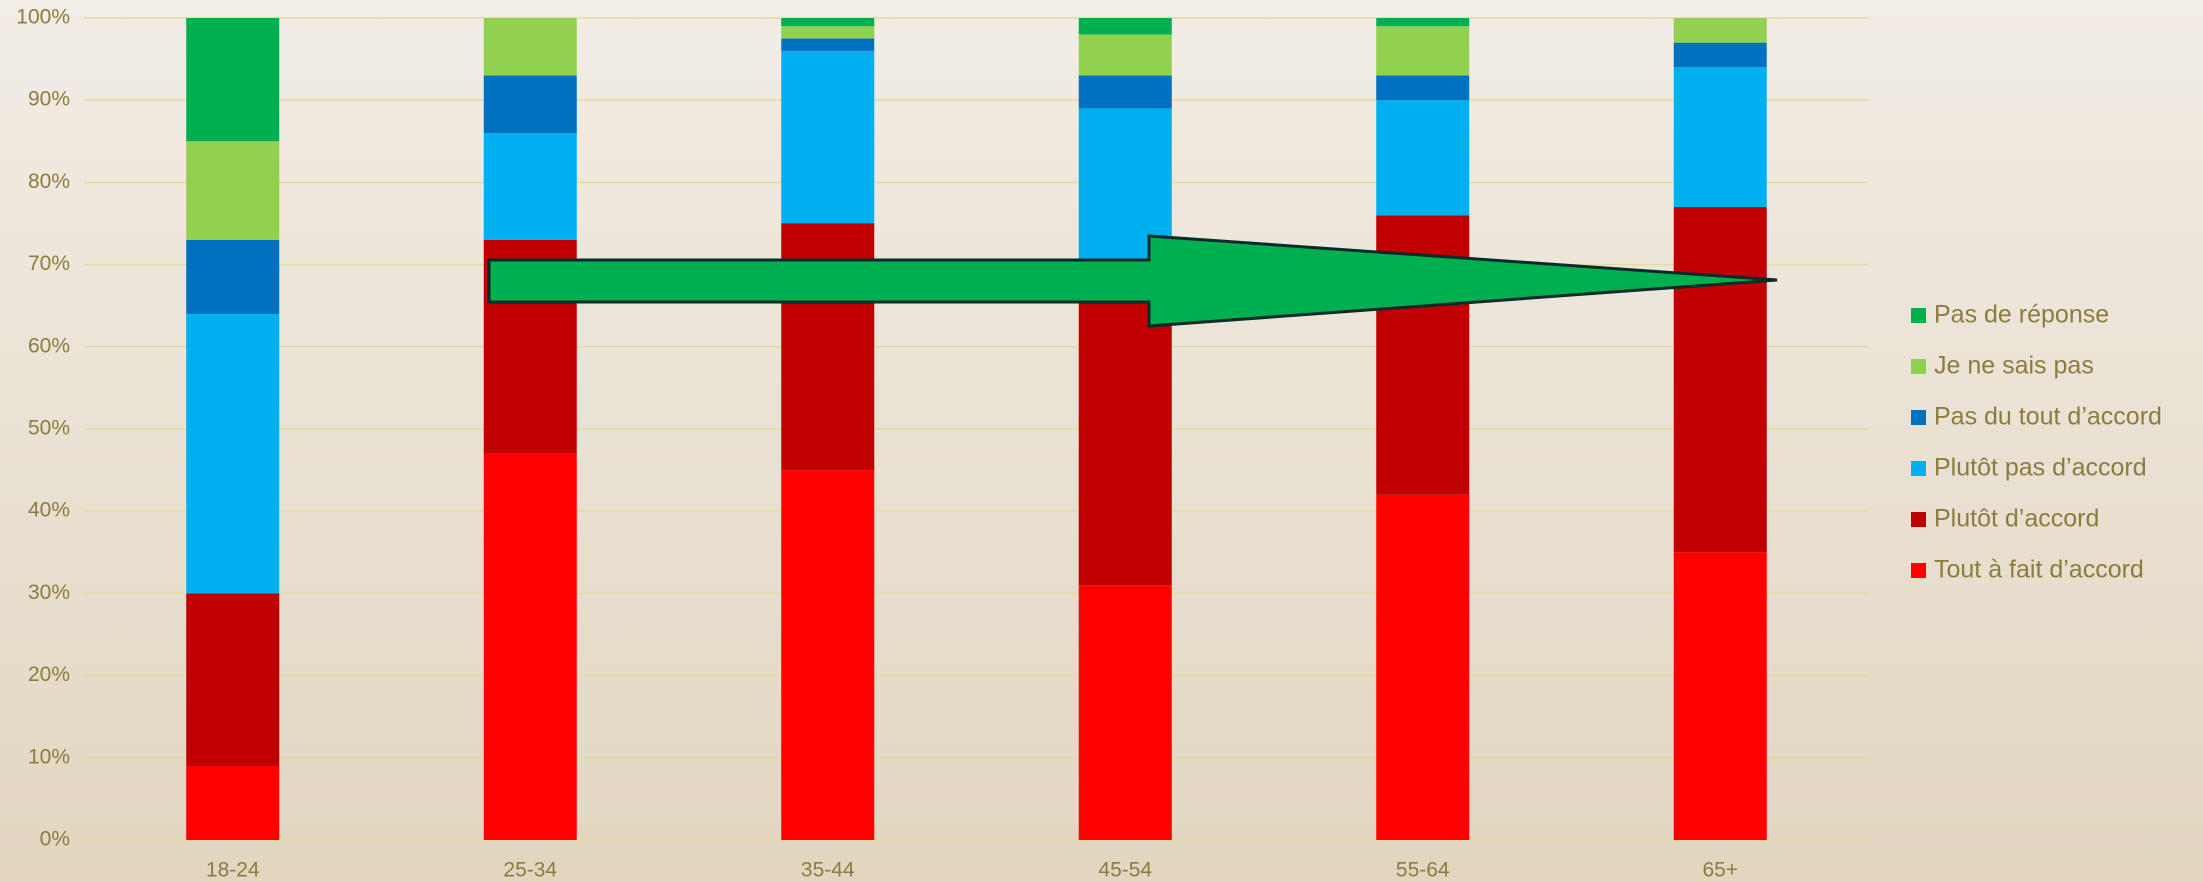 The height and width of the screenshot is (882, 2203). I want to click on legend-label: Plutôt d’accord, so click(2016, 519).